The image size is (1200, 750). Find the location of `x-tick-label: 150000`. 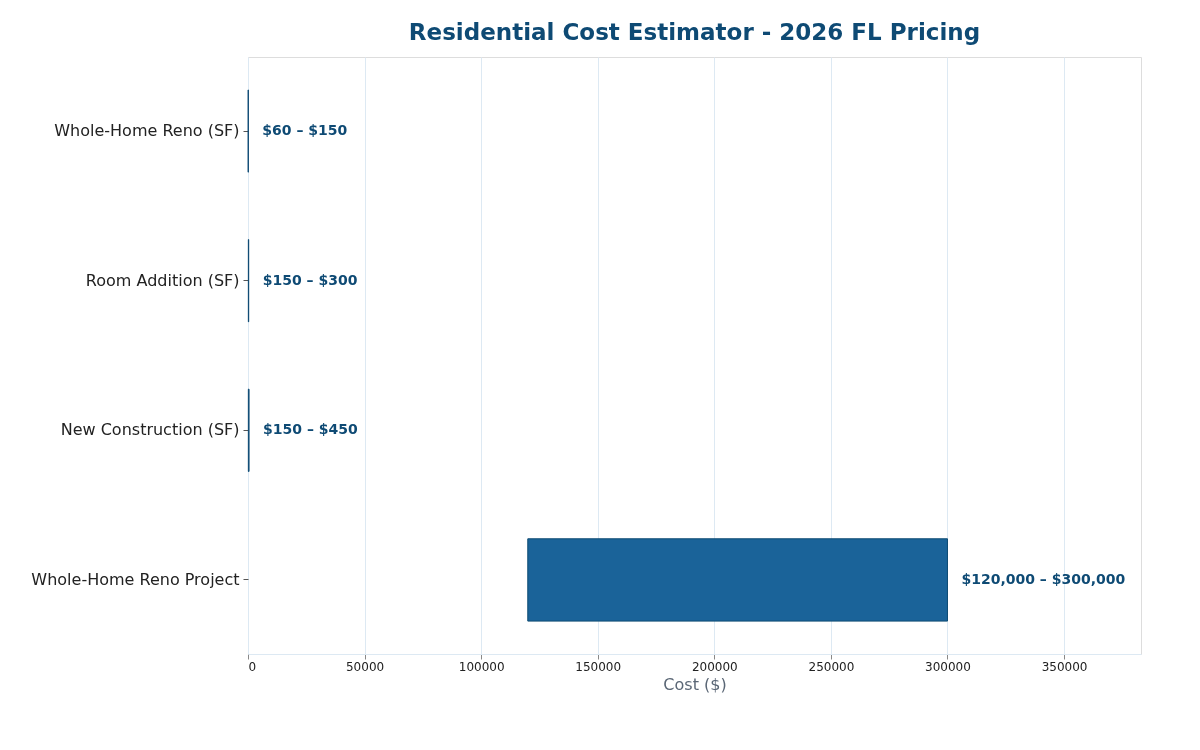

x-tick-label: 150000 is located at coordinates (598, 666).